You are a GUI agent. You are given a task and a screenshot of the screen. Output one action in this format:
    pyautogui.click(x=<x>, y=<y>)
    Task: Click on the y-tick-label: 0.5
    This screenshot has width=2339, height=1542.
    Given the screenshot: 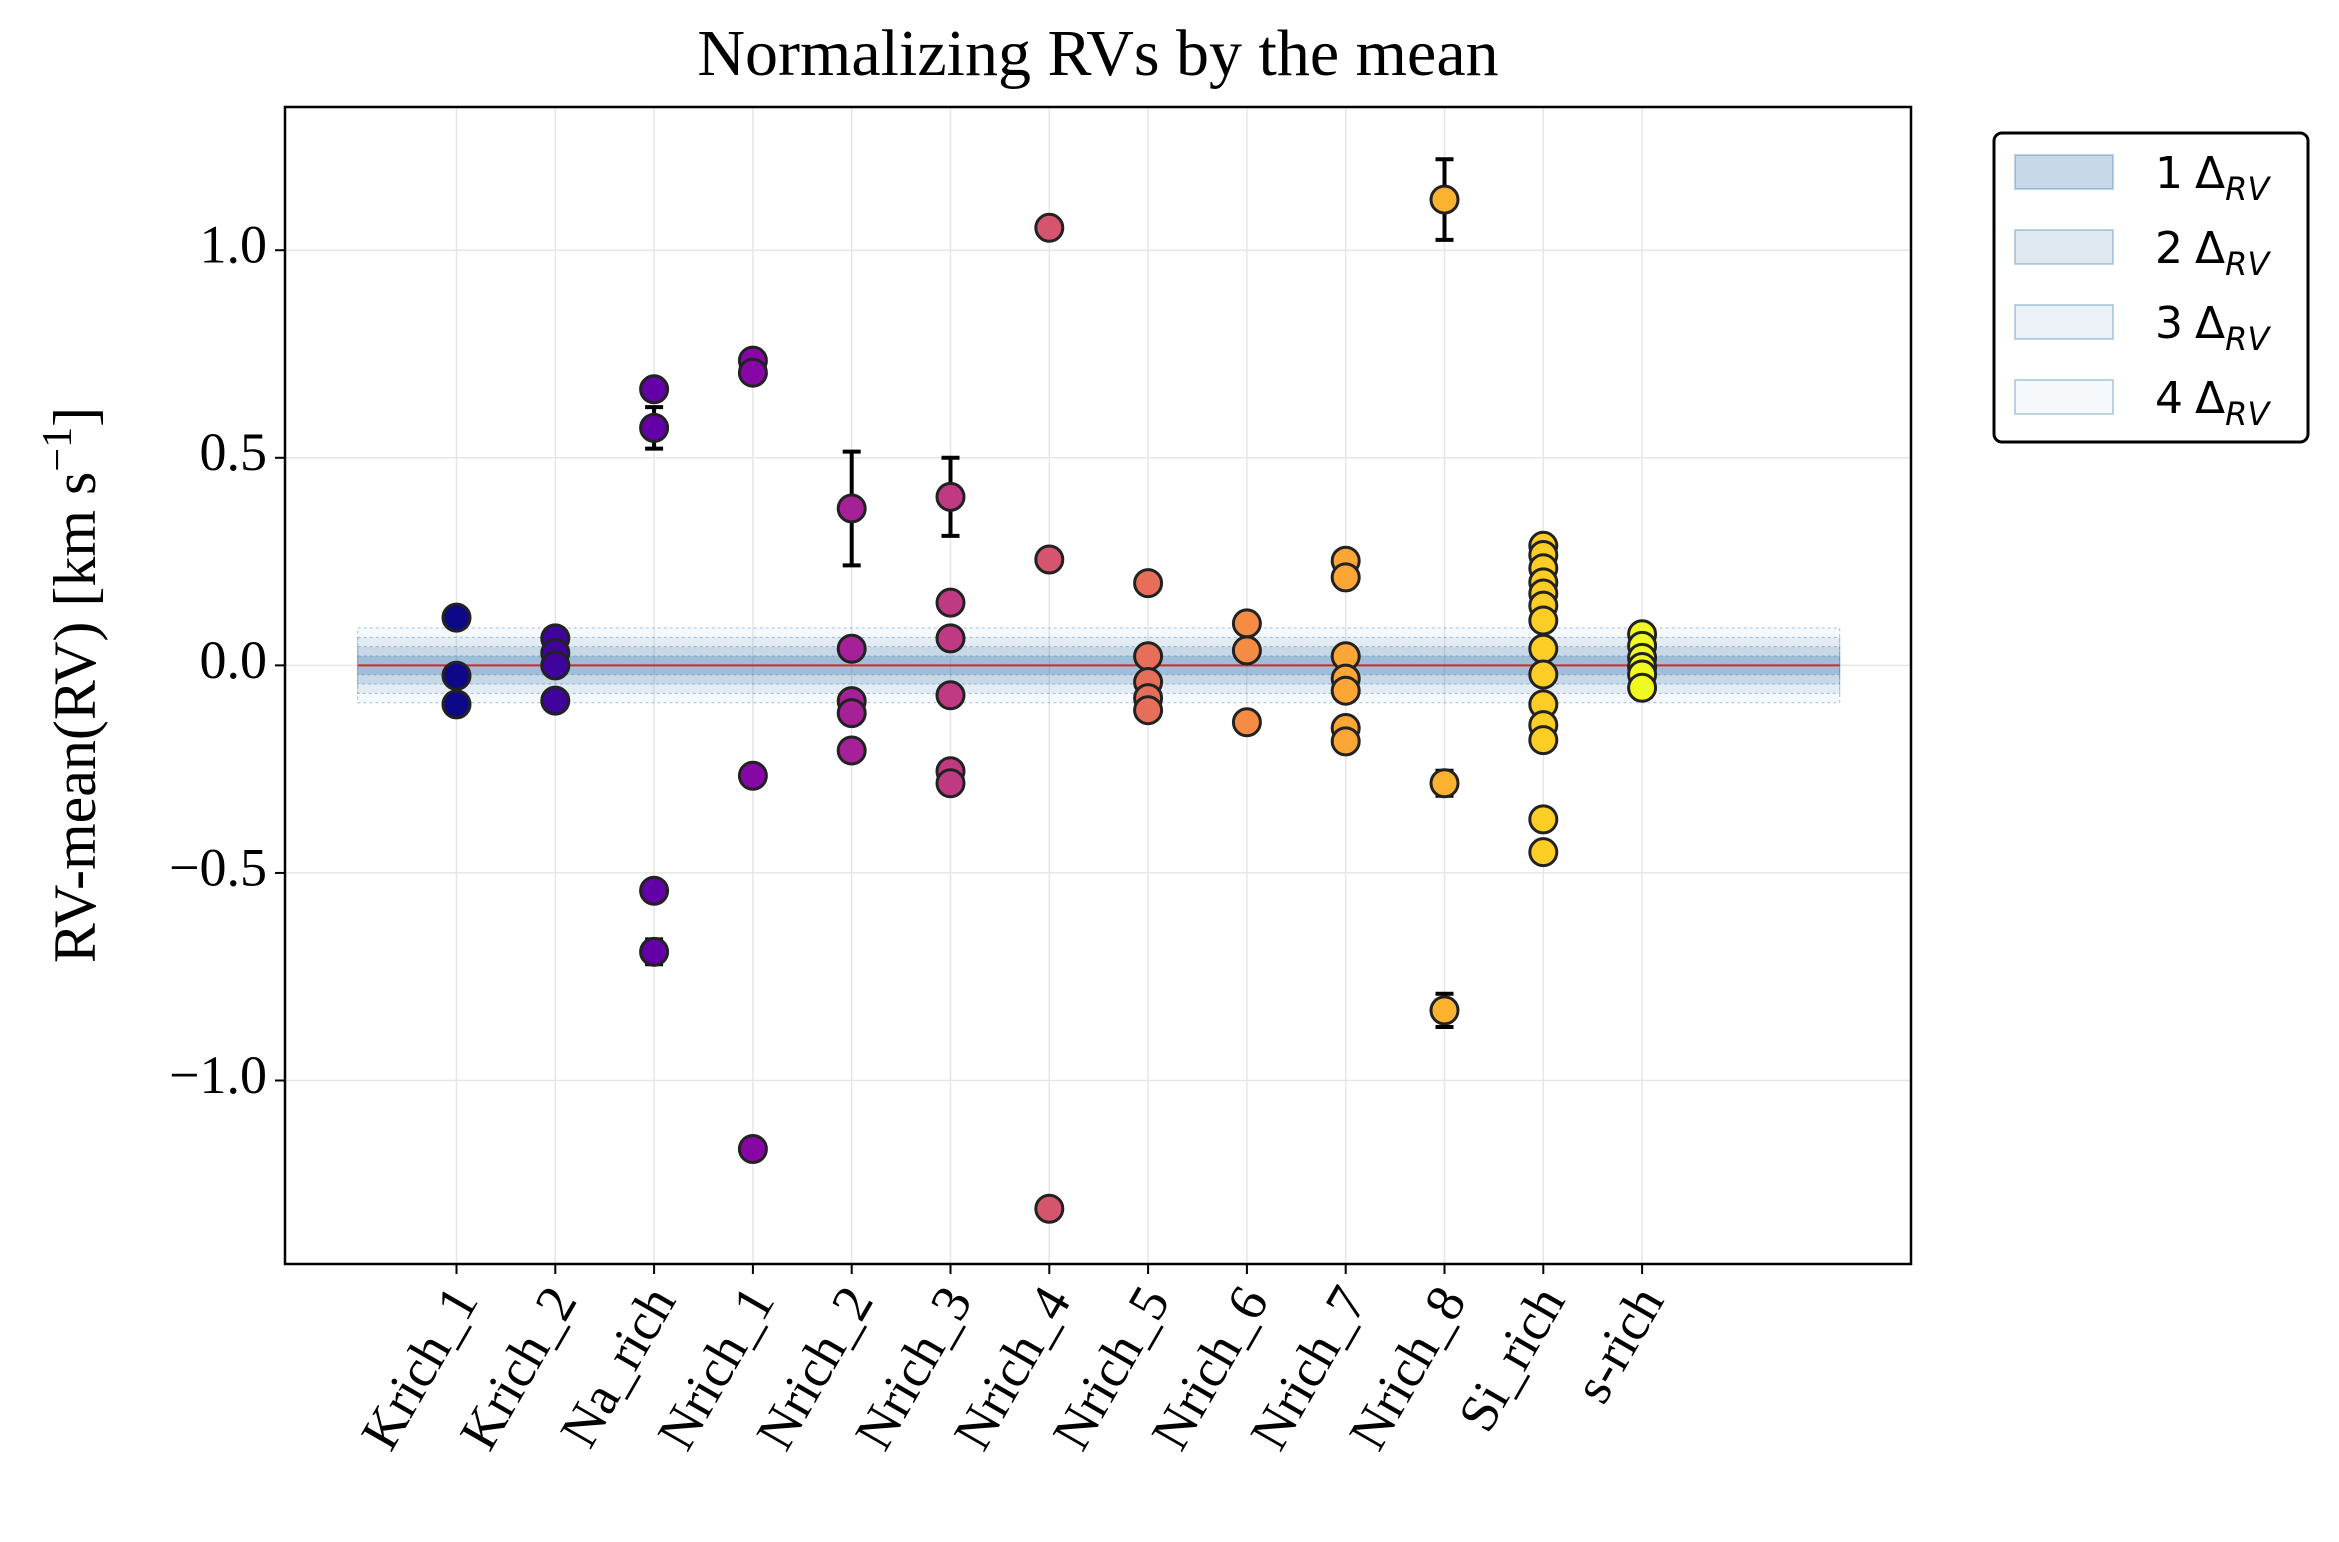 What is the action you would take?
    pyautogui.click(x=234, y=452)
    